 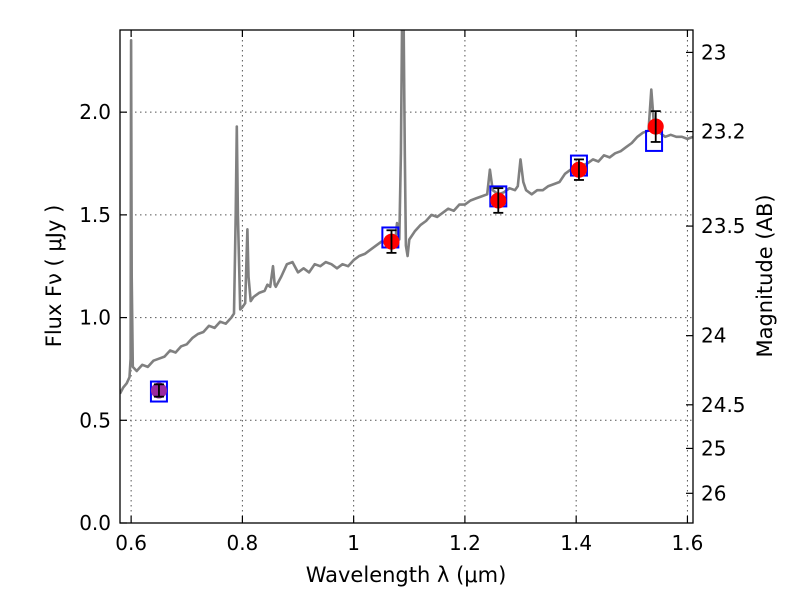 What do you see at coordinates (723, 226) in the screenshot?
I see `y2-tick-label: 23.5` at bounding box center [723, 226].